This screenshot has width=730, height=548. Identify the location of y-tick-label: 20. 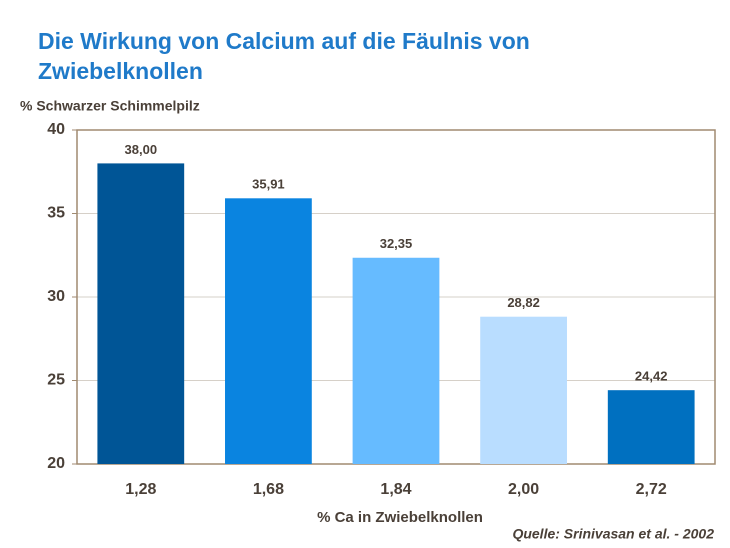
(56, 463).